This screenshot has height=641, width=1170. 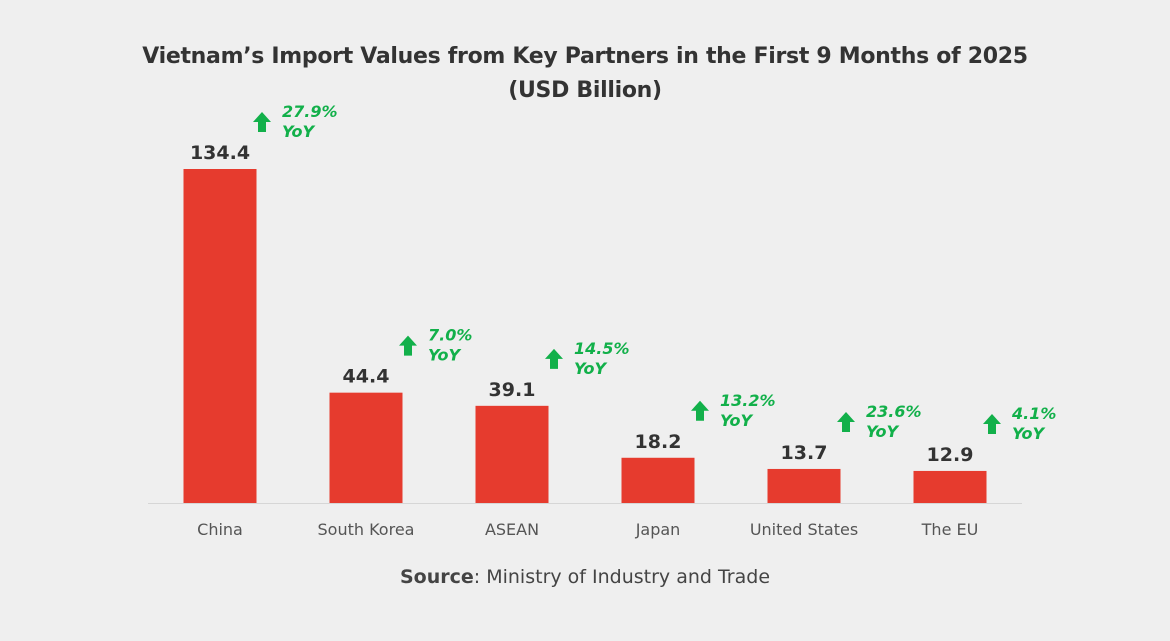 I want to click on value-label: 12.9, so click(x=950, y=455).